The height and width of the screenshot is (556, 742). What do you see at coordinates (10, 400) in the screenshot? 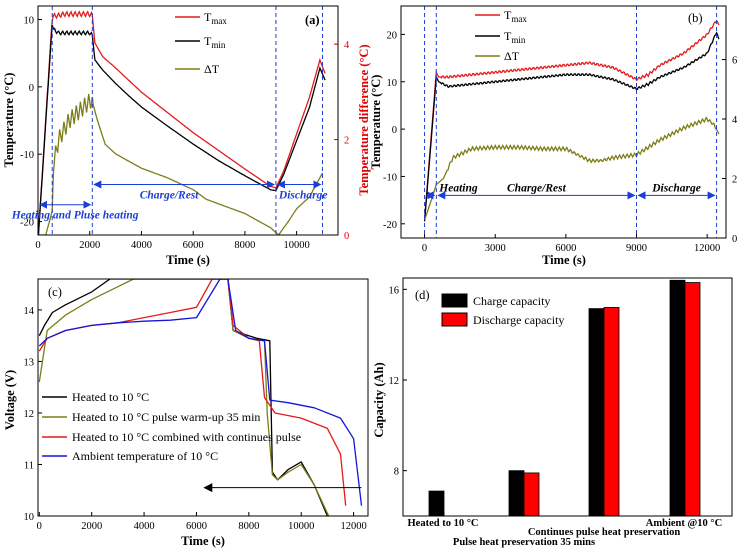
I see `panel-c-ylabel: Voltage (V)` at bounding box center [10, 400].